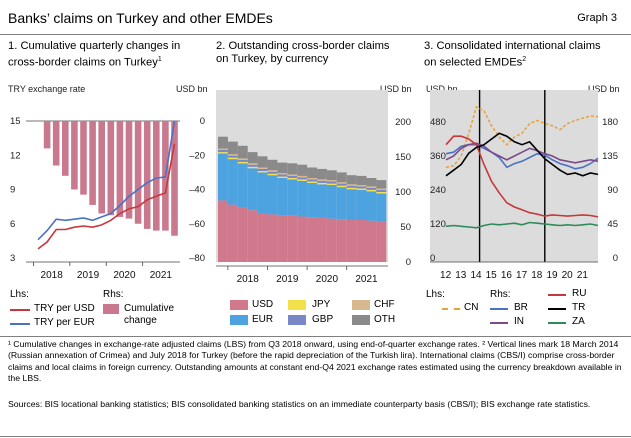  I want to click on p2-bar-usd-2018Q2, so click(242, 234).